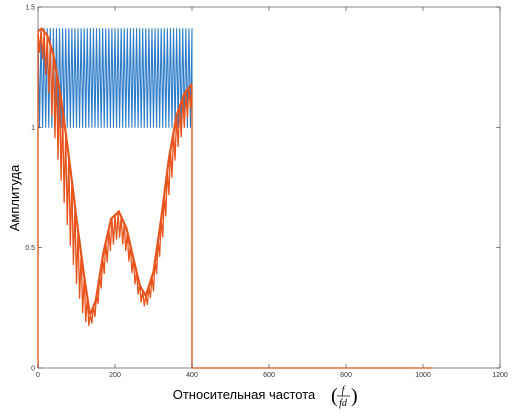 The width and height of the screenshot is (516, 419). What do you see at coordinates (344, 390) in the screenshot?
I see `fraction-numerator: f` at bounding box center [344, 390].